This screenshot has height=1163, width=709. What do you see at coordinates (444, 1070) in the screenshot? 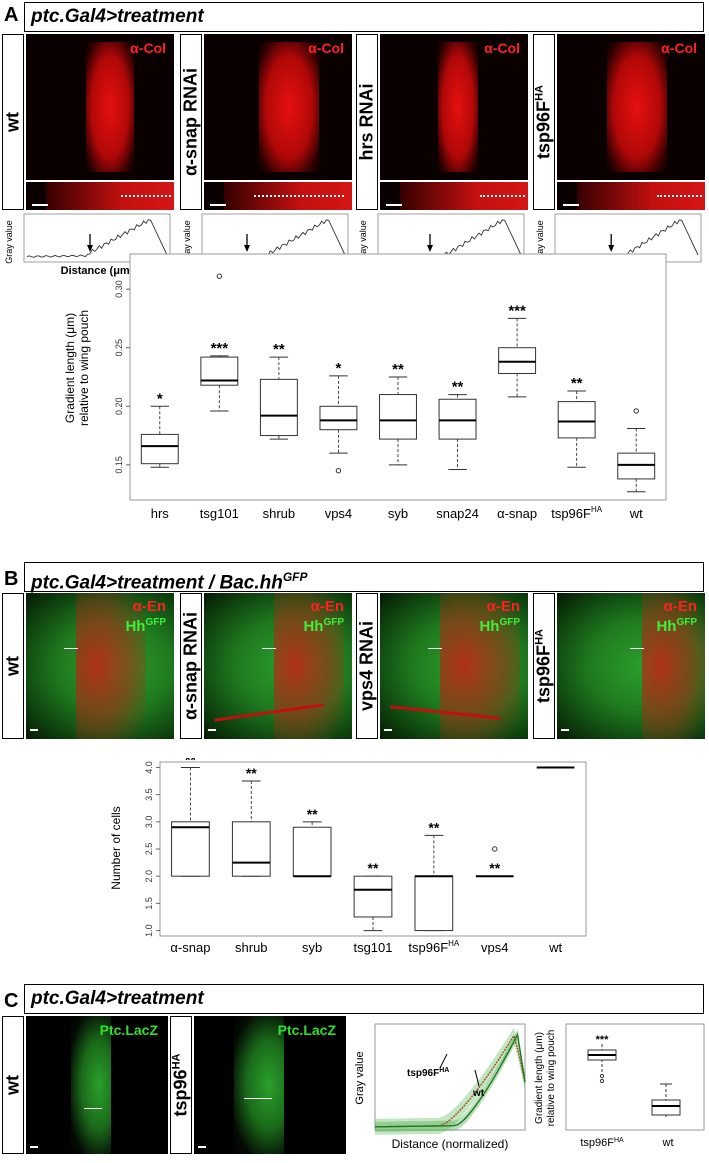
I see `series-label-sup: HA` at bounding box center [444, 1070].